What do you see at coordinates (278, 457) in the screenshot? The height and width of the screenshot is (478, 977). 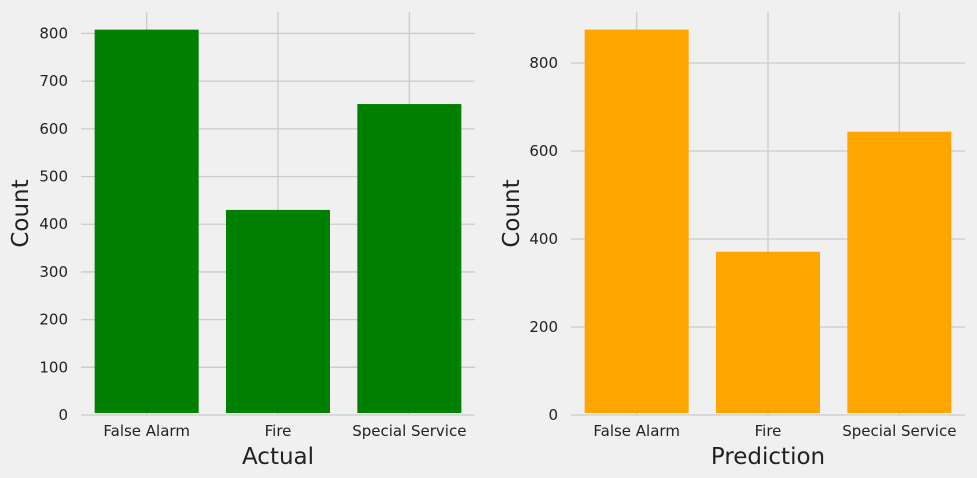 I see `x-axis-label: Actual` at bounding box center [278, 457].